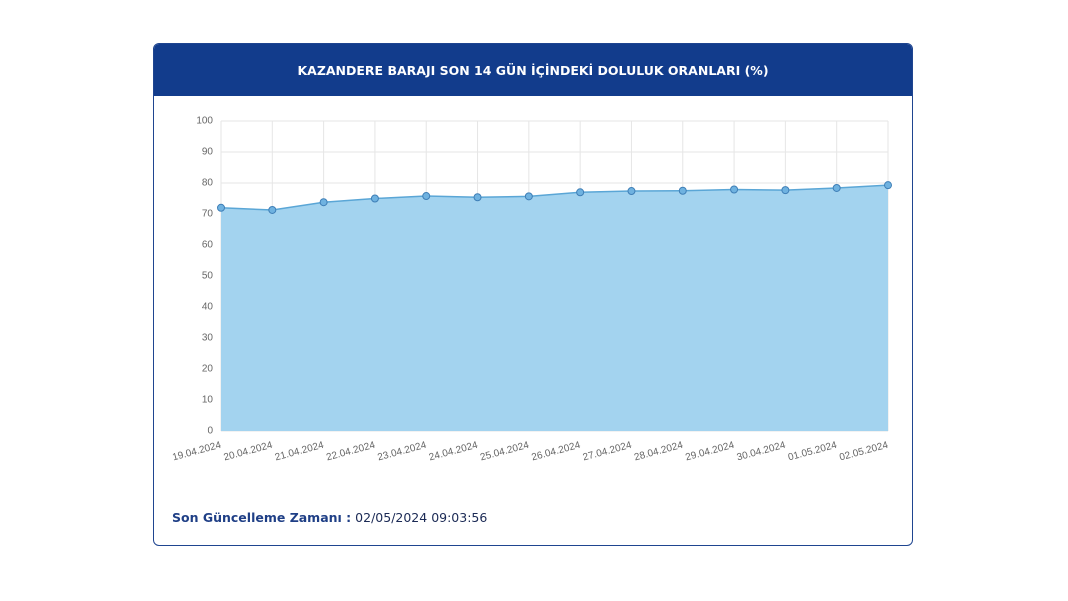  Describe the element at coordinates (762, 452) in the screenshot. I see `x-tick-label: 30.04.2024` at that location.